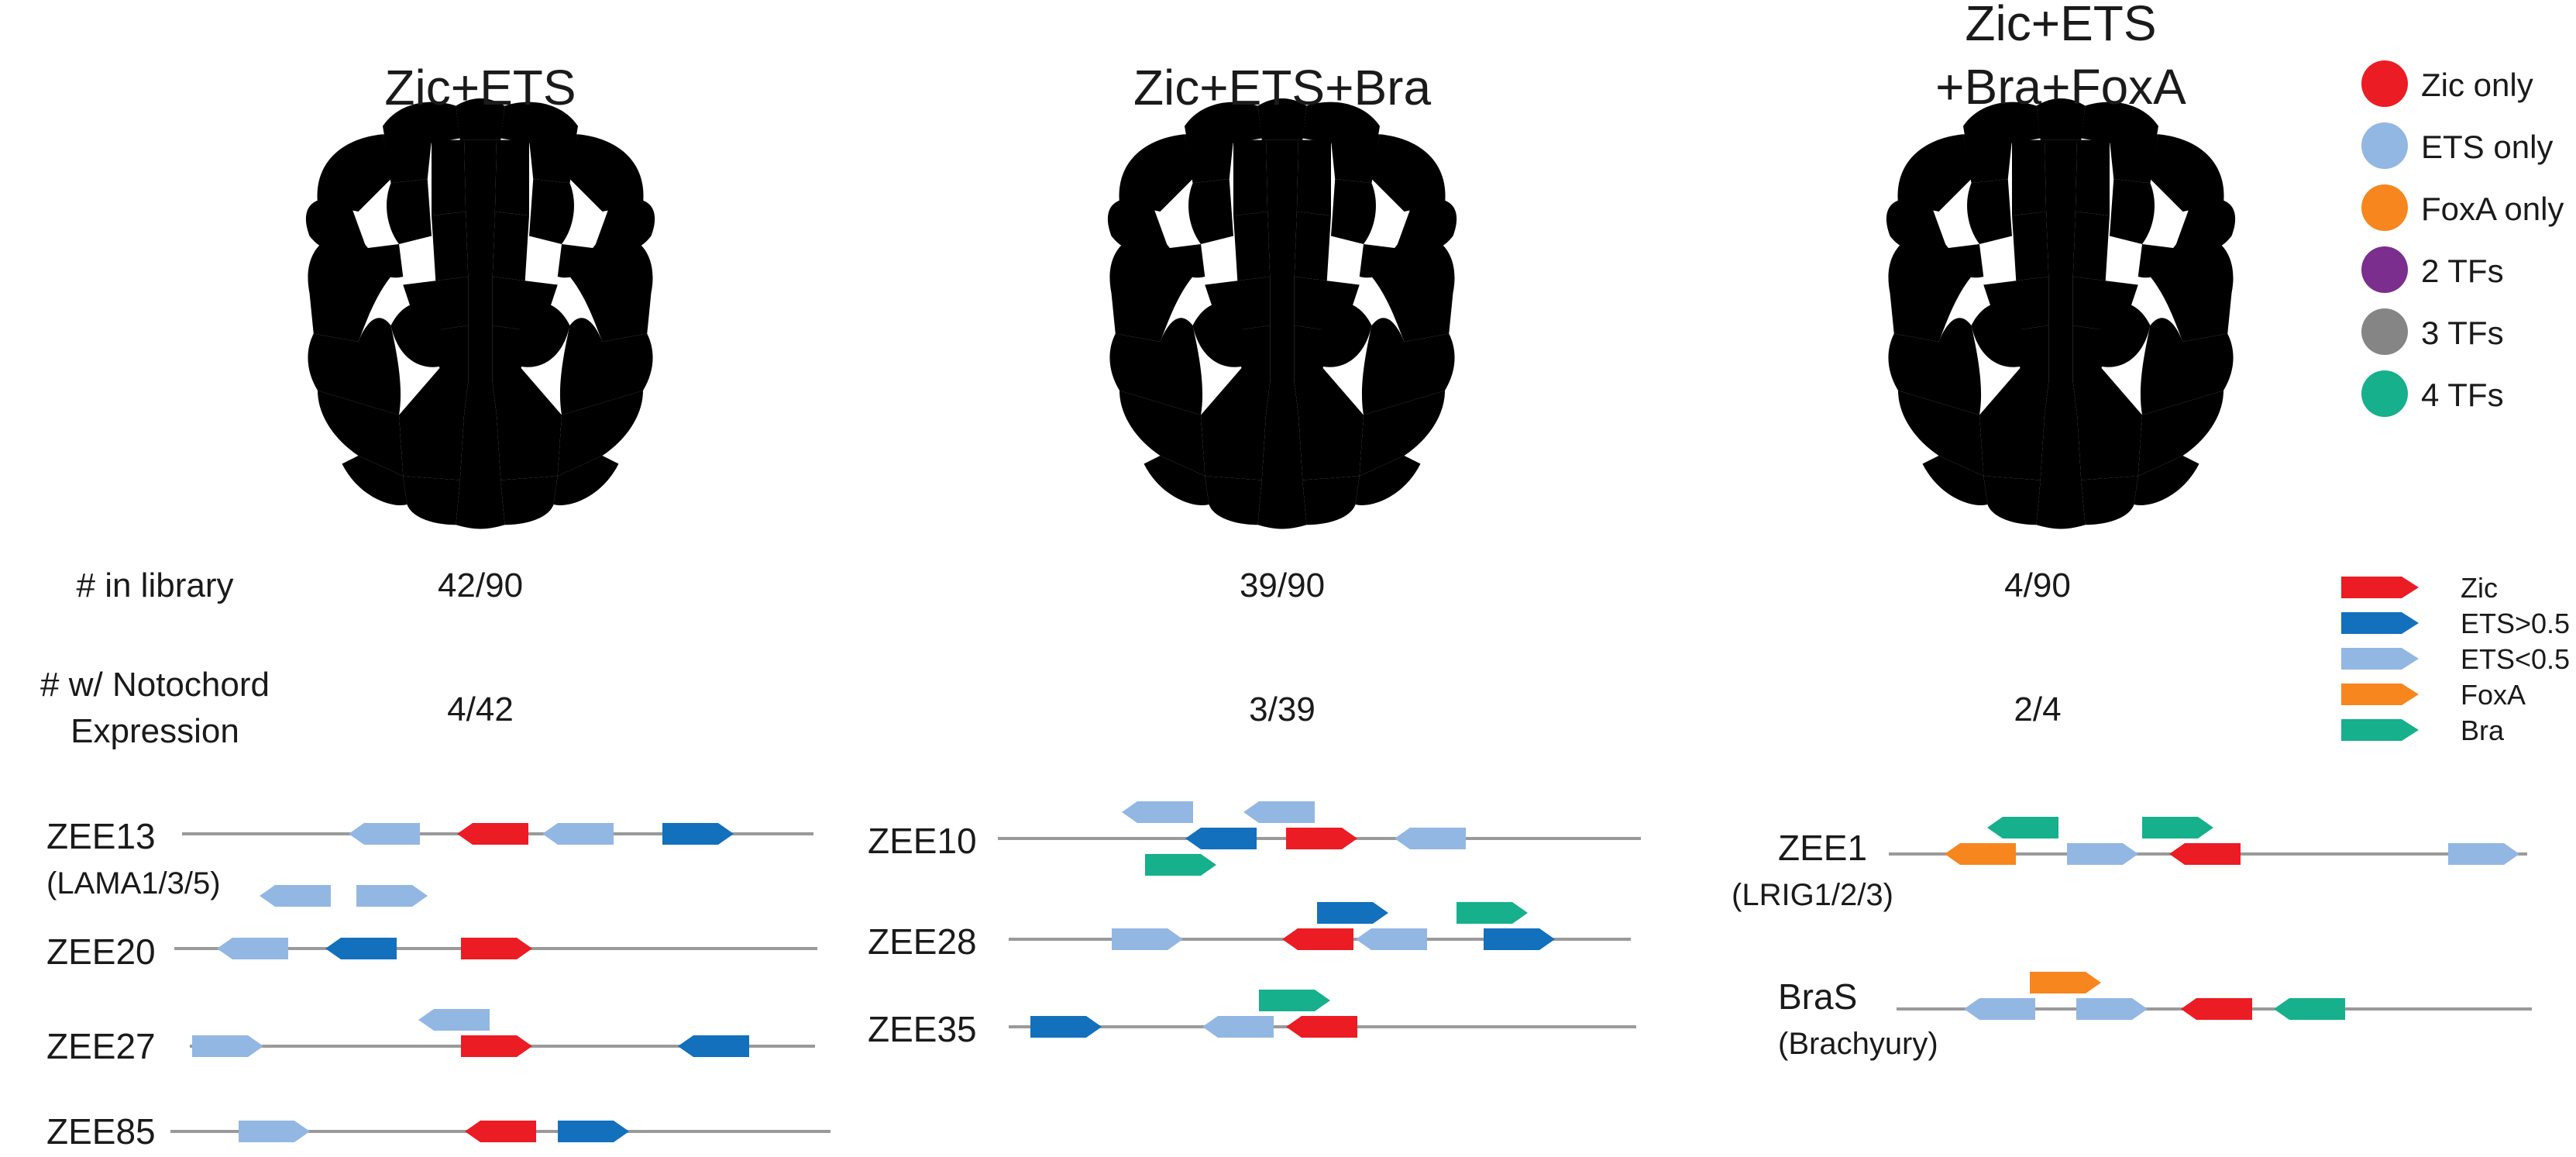  I want to click on enhancer-name: ZEE13, so click(101, 836).